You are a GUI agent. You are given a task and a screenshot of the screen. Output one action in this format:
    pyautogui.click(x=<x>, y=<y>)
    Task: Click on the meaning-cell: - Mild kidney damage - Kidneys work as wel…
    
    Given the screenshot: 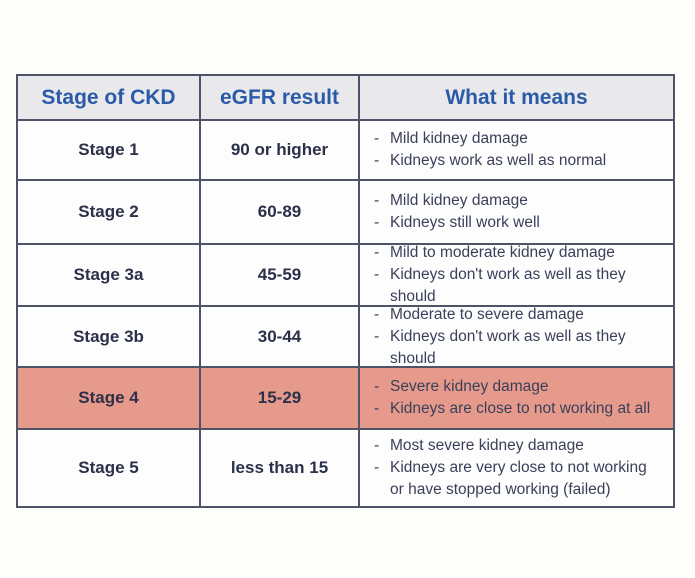 What is the action you would take?
    pyautogui.click(x=516, y=150)
    